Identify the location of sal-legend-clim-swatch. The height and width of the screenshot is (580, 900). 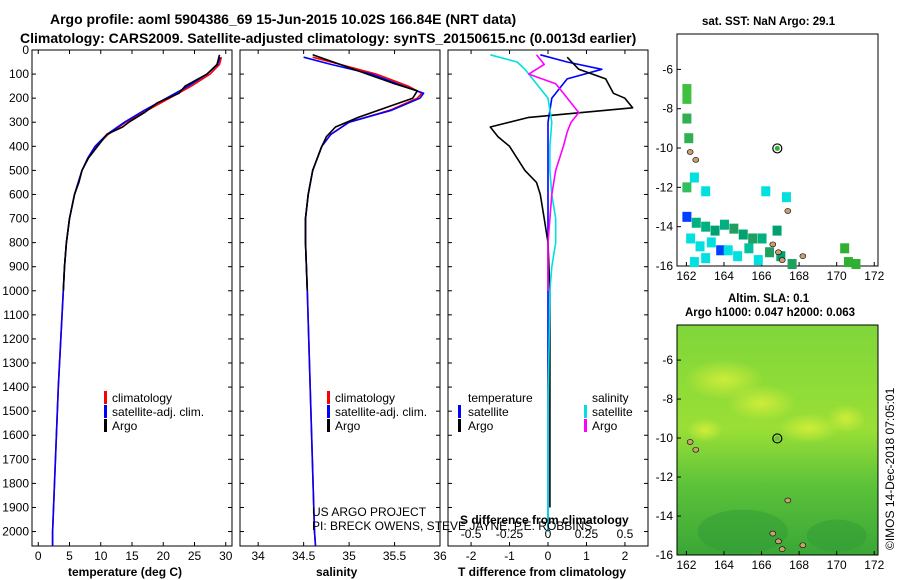
(328, 397).